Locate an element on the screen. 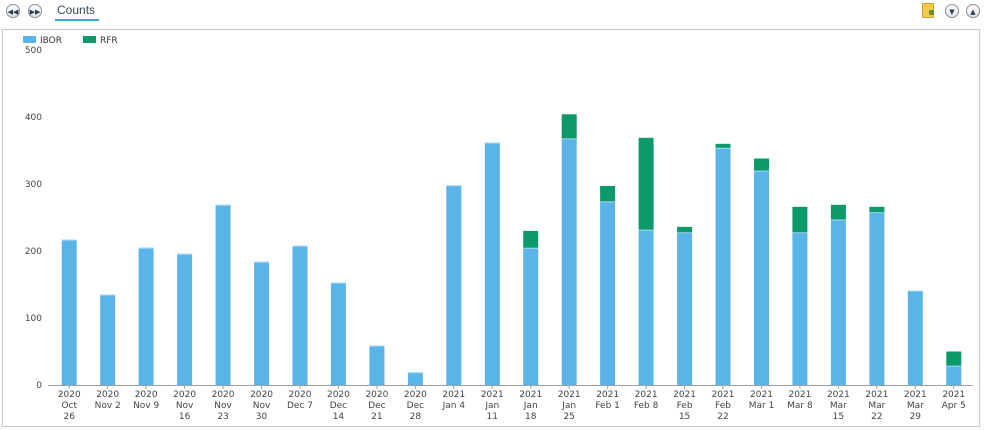  legend-label-rfr: RFR is located at coordinates (109, 41).